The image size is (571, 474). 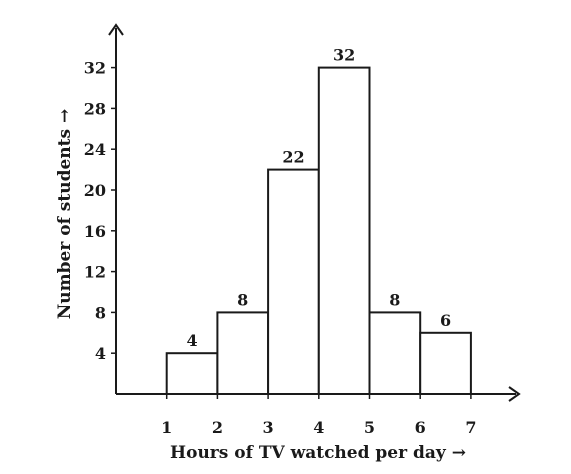 What do you see at coordinates (470, 427) in the screenshot?
I see `x-tick-label: 7` at bounding box center [470, 427].